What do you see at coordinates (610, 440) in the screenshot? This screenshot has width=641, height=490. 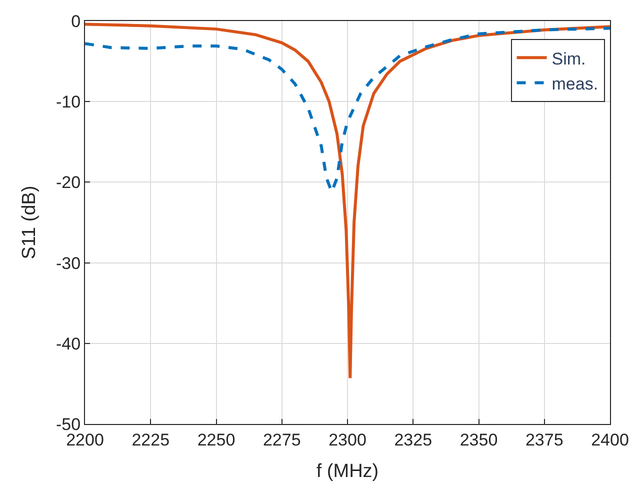 I see `x-tick-label: 2400` at bounding box center [610, 440].